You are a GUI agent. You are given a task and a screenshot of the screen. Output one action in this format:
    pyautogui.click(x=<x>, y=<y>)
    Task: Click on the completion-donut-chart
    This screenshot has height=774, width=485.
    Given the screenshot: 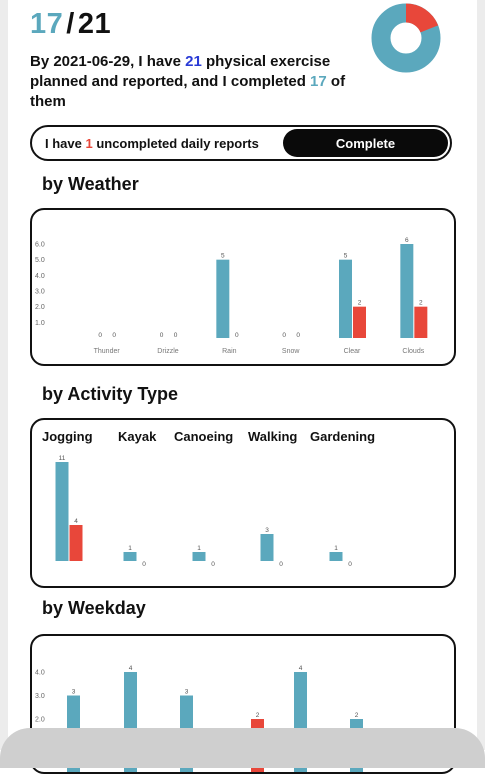 What is the action you would take?
    pyautogui.click(x=406, y=38)
    